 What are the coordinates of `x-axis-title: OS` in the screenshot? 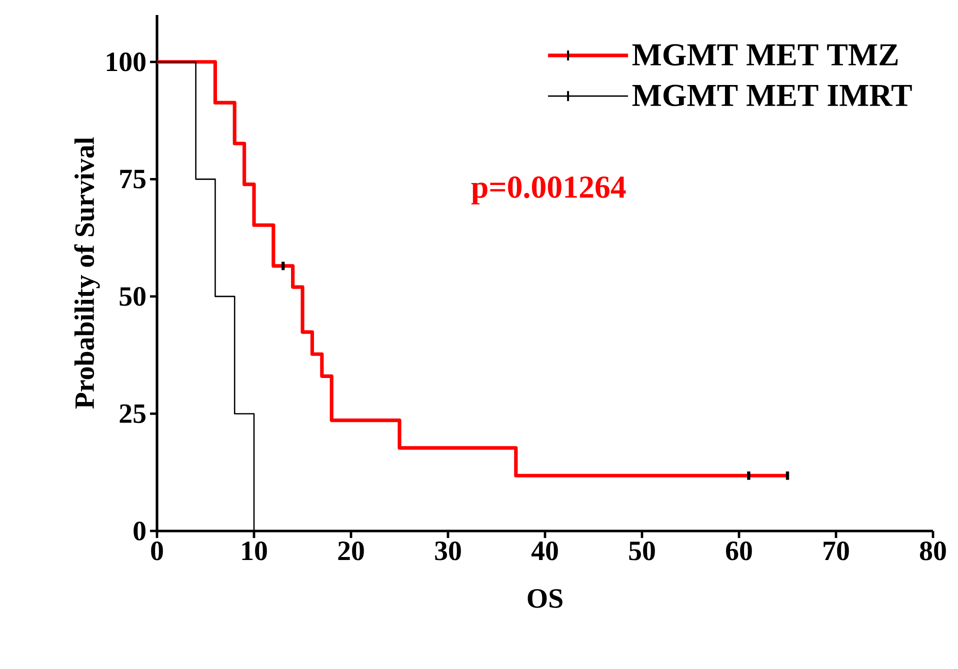 It's located at (545, 598).